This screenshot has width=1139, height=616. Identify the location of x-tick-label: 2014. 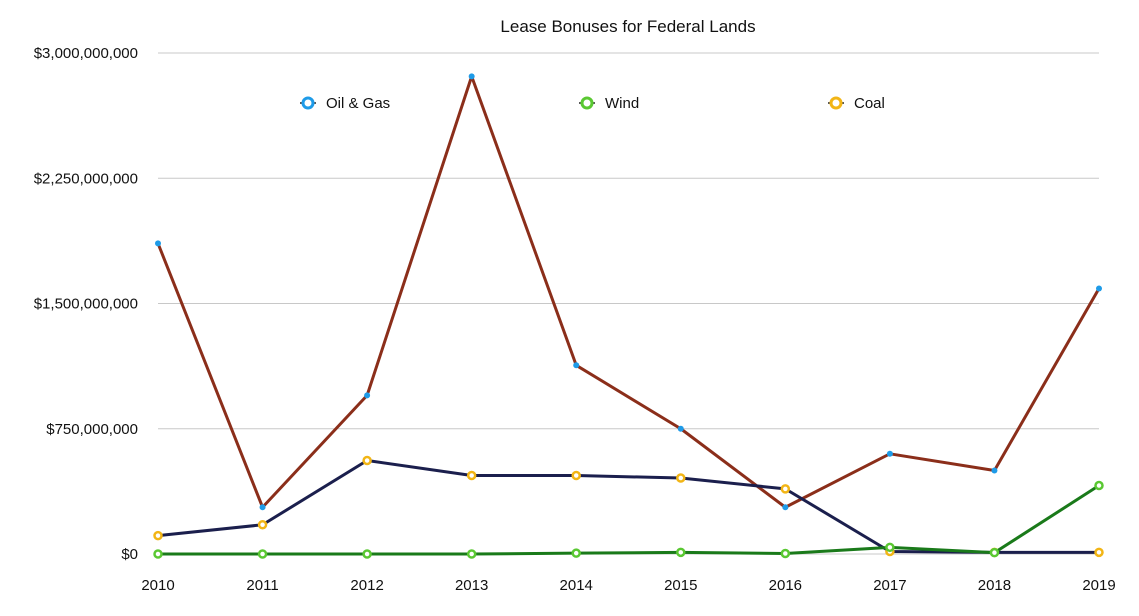
(576, 585).